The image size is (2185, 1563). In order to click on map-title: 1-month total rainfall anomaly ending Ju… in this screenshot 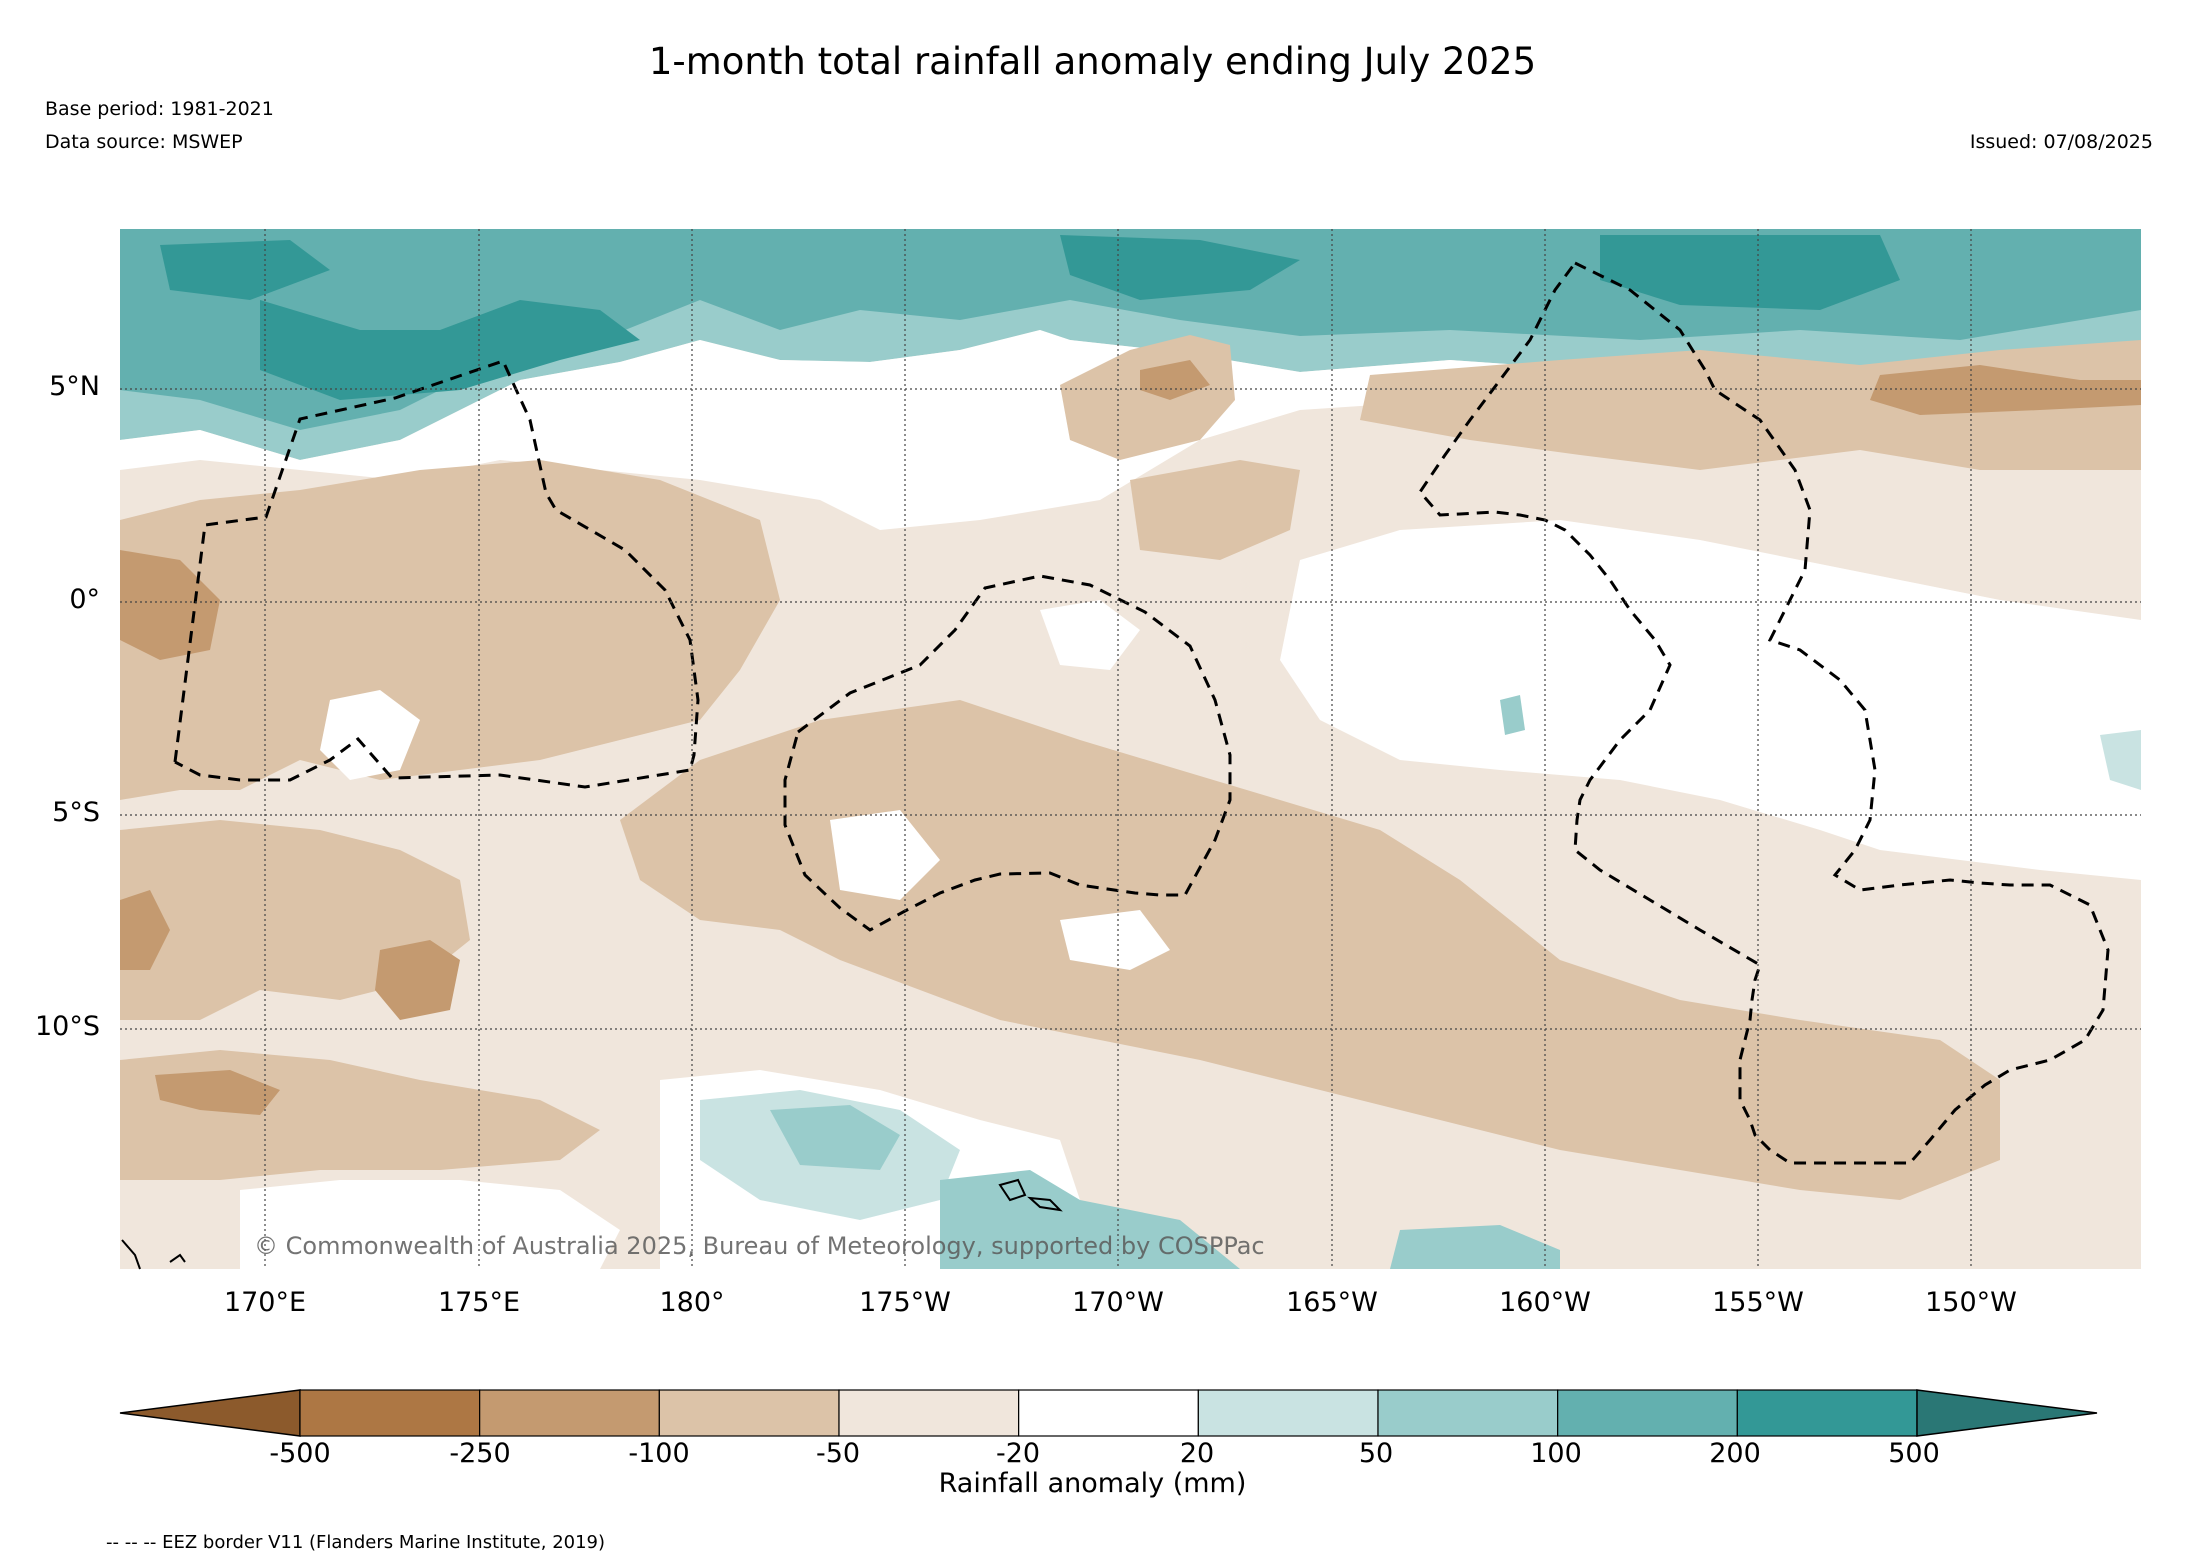, I will do `click(1092, 61)`.